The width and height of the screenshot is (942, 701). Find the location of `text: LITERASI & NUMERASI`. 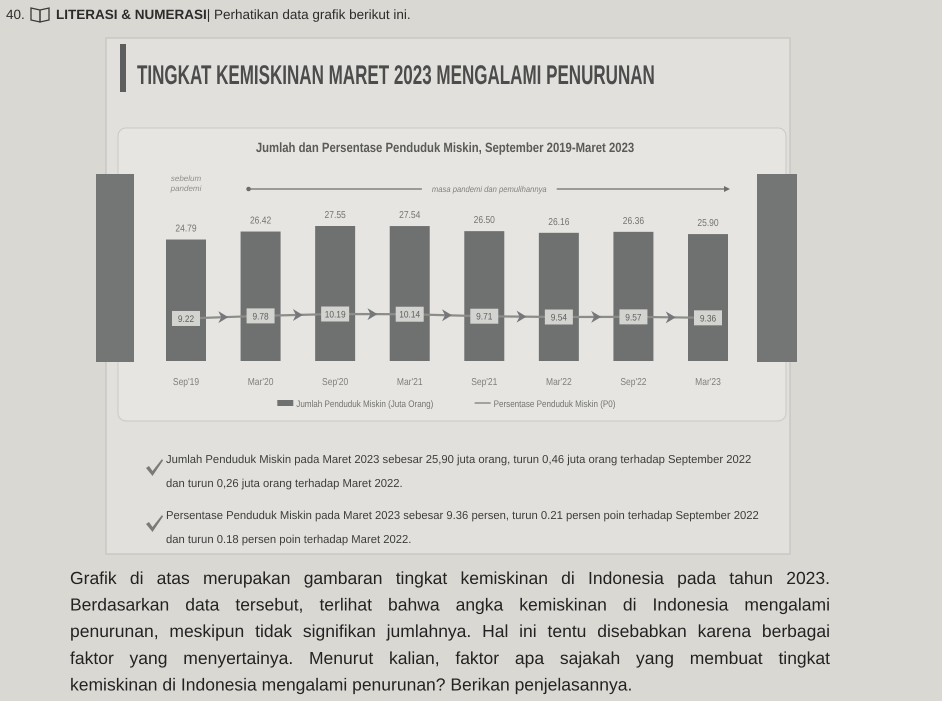

text: LITERASI & NUMERASI is located at coordinates (131, 14).